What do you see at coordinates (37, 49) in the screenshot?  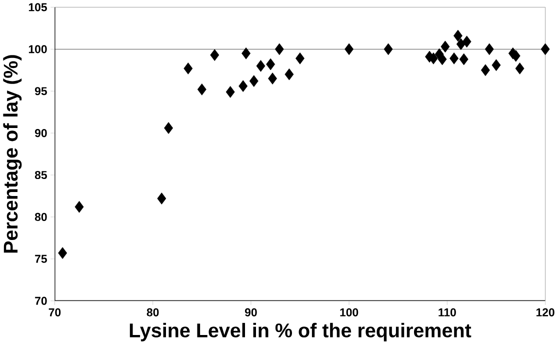 I see `y-tick-label: 100` at bounding box center [37, 49].